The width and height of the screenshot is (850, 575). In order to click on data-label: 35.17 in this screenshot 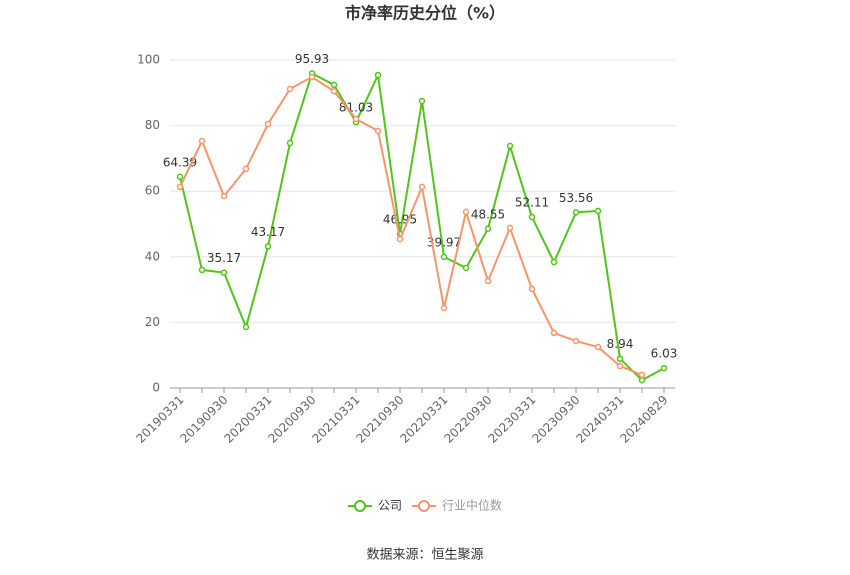, I will do `click(224, 258)`.